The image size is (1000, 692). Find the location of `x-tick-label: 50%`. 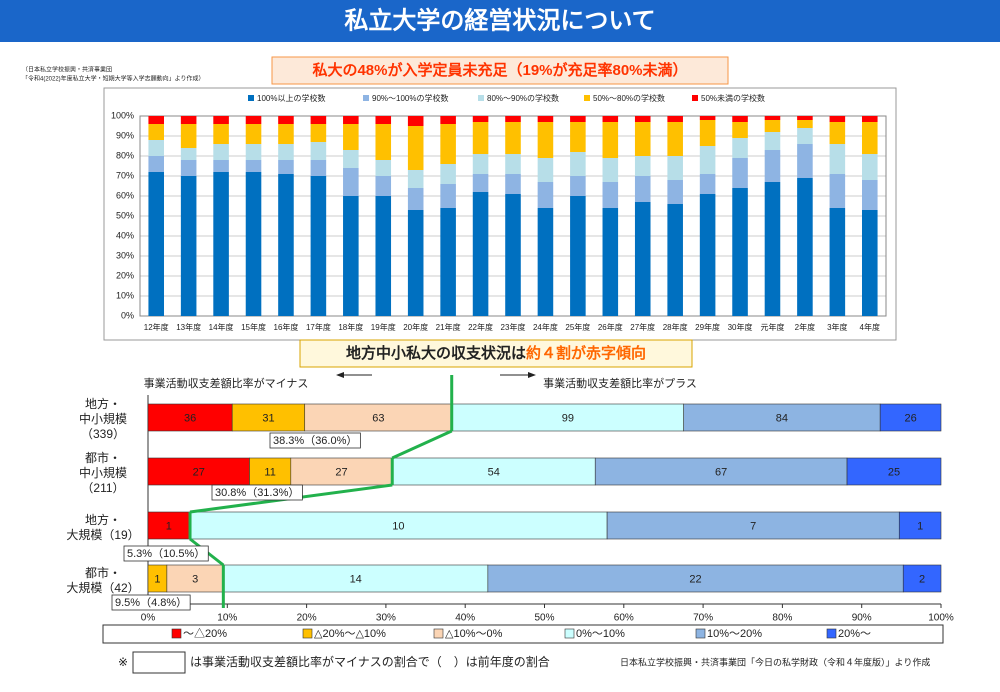

x-tick-label: 50% is located at coordinates (544, 618).